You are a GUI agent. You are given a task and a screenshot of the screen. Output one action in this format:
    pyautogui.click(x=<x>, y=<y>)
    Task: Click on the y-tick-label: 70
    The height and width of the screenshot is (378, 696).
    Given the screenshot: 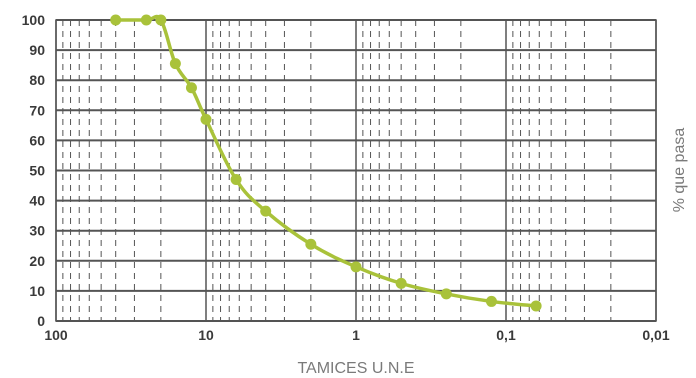 What is the action you would take?
    pyautogui.click(x=37, y=110)
    